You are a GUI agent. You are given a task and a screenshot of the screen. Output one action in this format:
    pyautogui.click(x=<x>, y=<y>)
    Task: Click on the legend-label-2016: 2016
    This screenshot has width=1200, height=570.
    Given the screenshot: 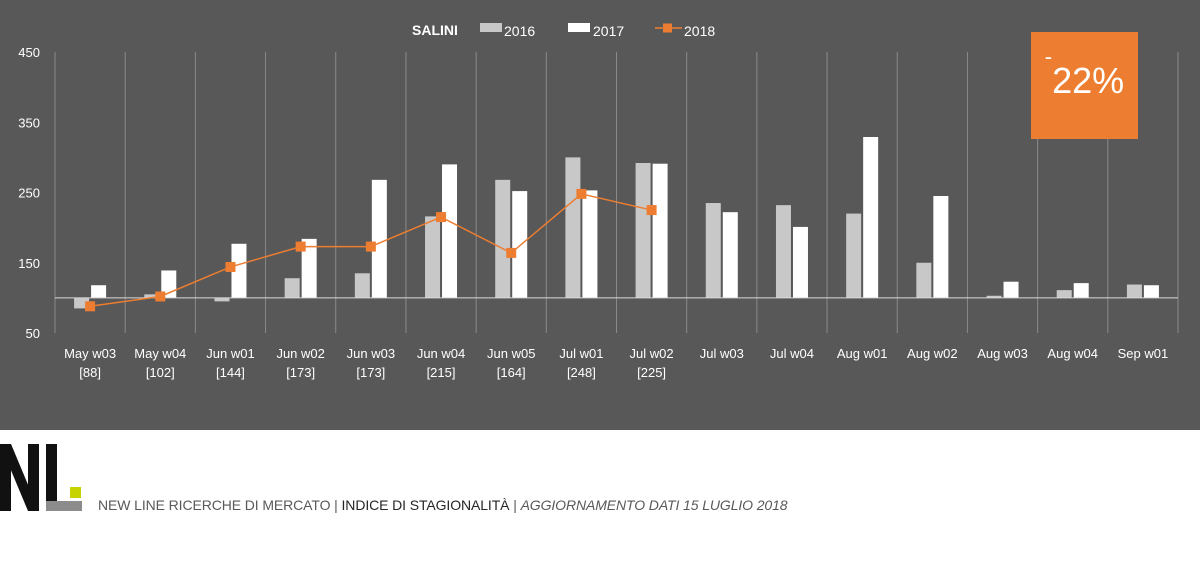 What is the action you would take?
    pyautogui.click(x=519, y=31)
    